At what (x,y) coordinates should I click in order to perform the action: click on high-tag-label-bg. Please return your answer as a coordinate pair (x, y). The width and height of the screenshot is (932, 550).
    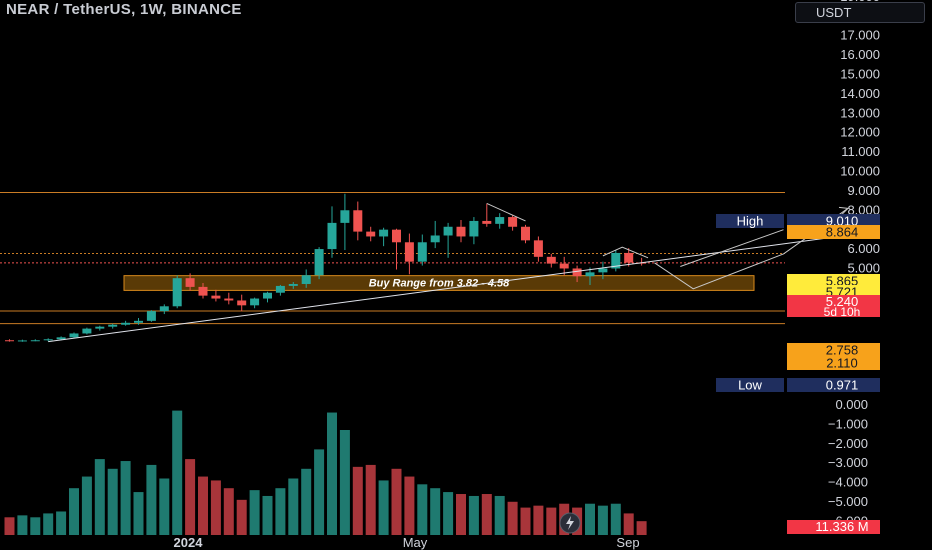
    Looking at the image, I should click on (750, 221).